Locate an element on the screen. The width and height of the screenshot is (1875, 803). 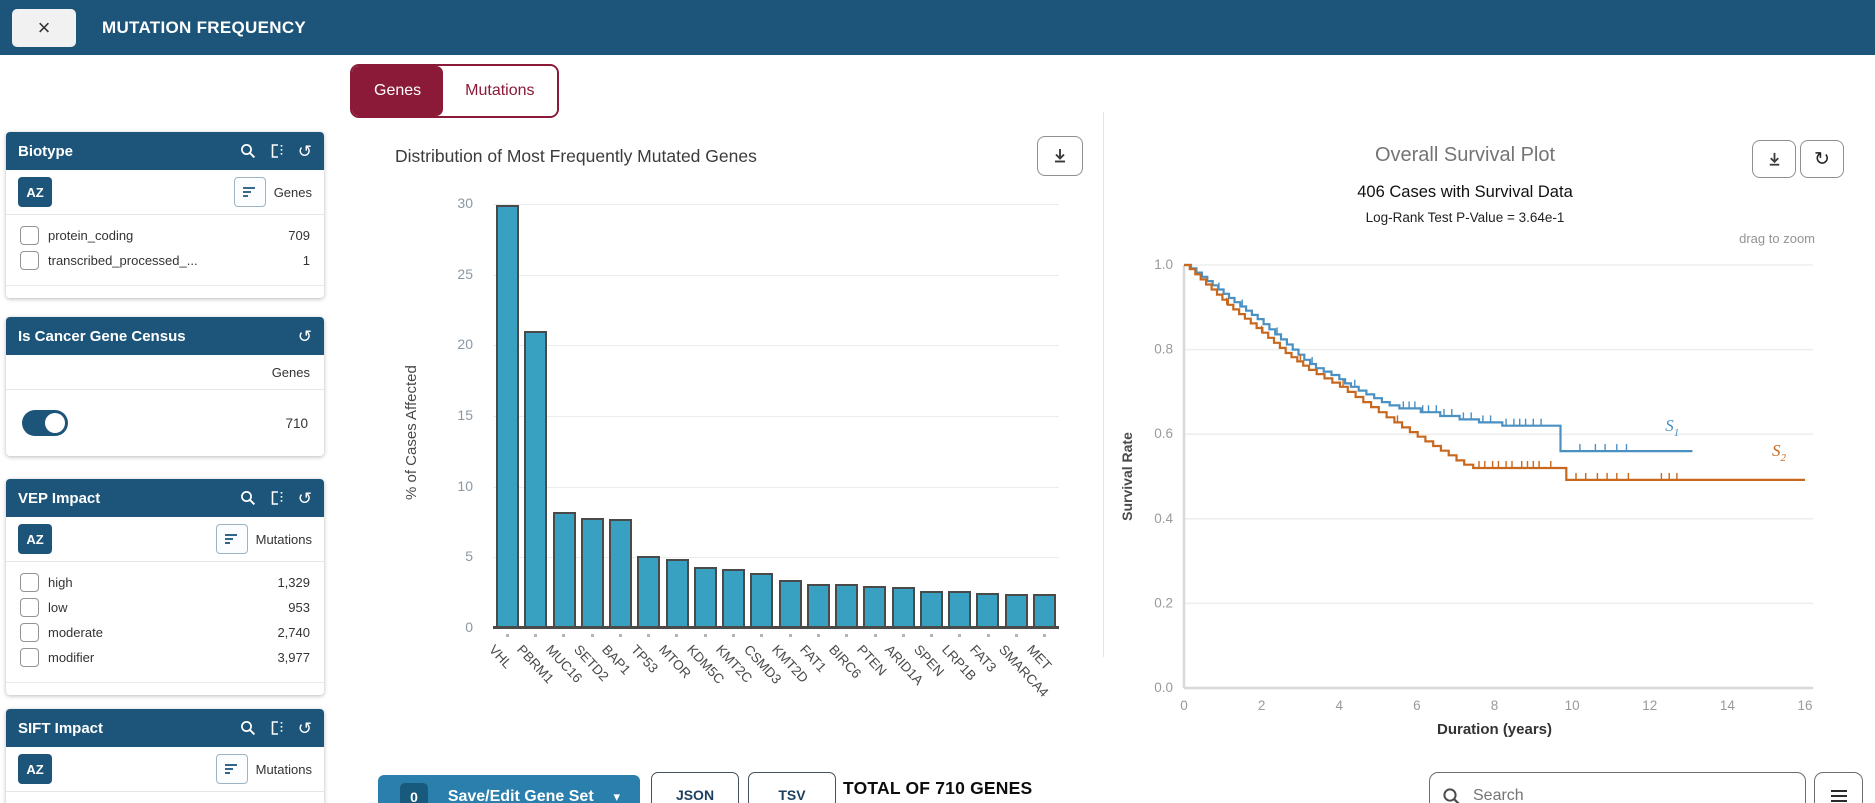
search-input is located at coordinates (1632, 794).